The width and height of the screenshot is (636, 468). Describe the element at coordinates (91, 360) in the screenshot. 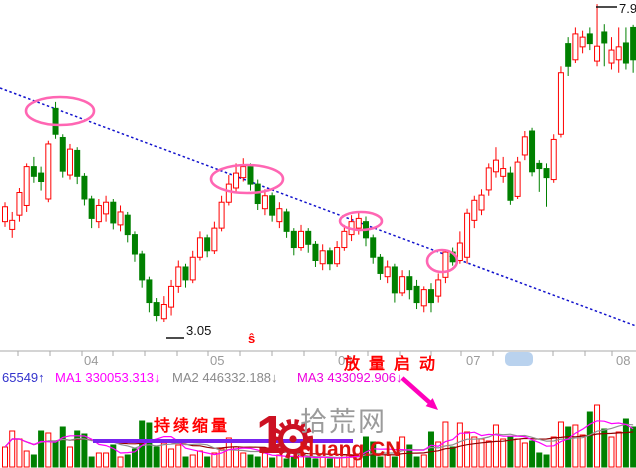

I see `axis-year-04: 04` at that location.